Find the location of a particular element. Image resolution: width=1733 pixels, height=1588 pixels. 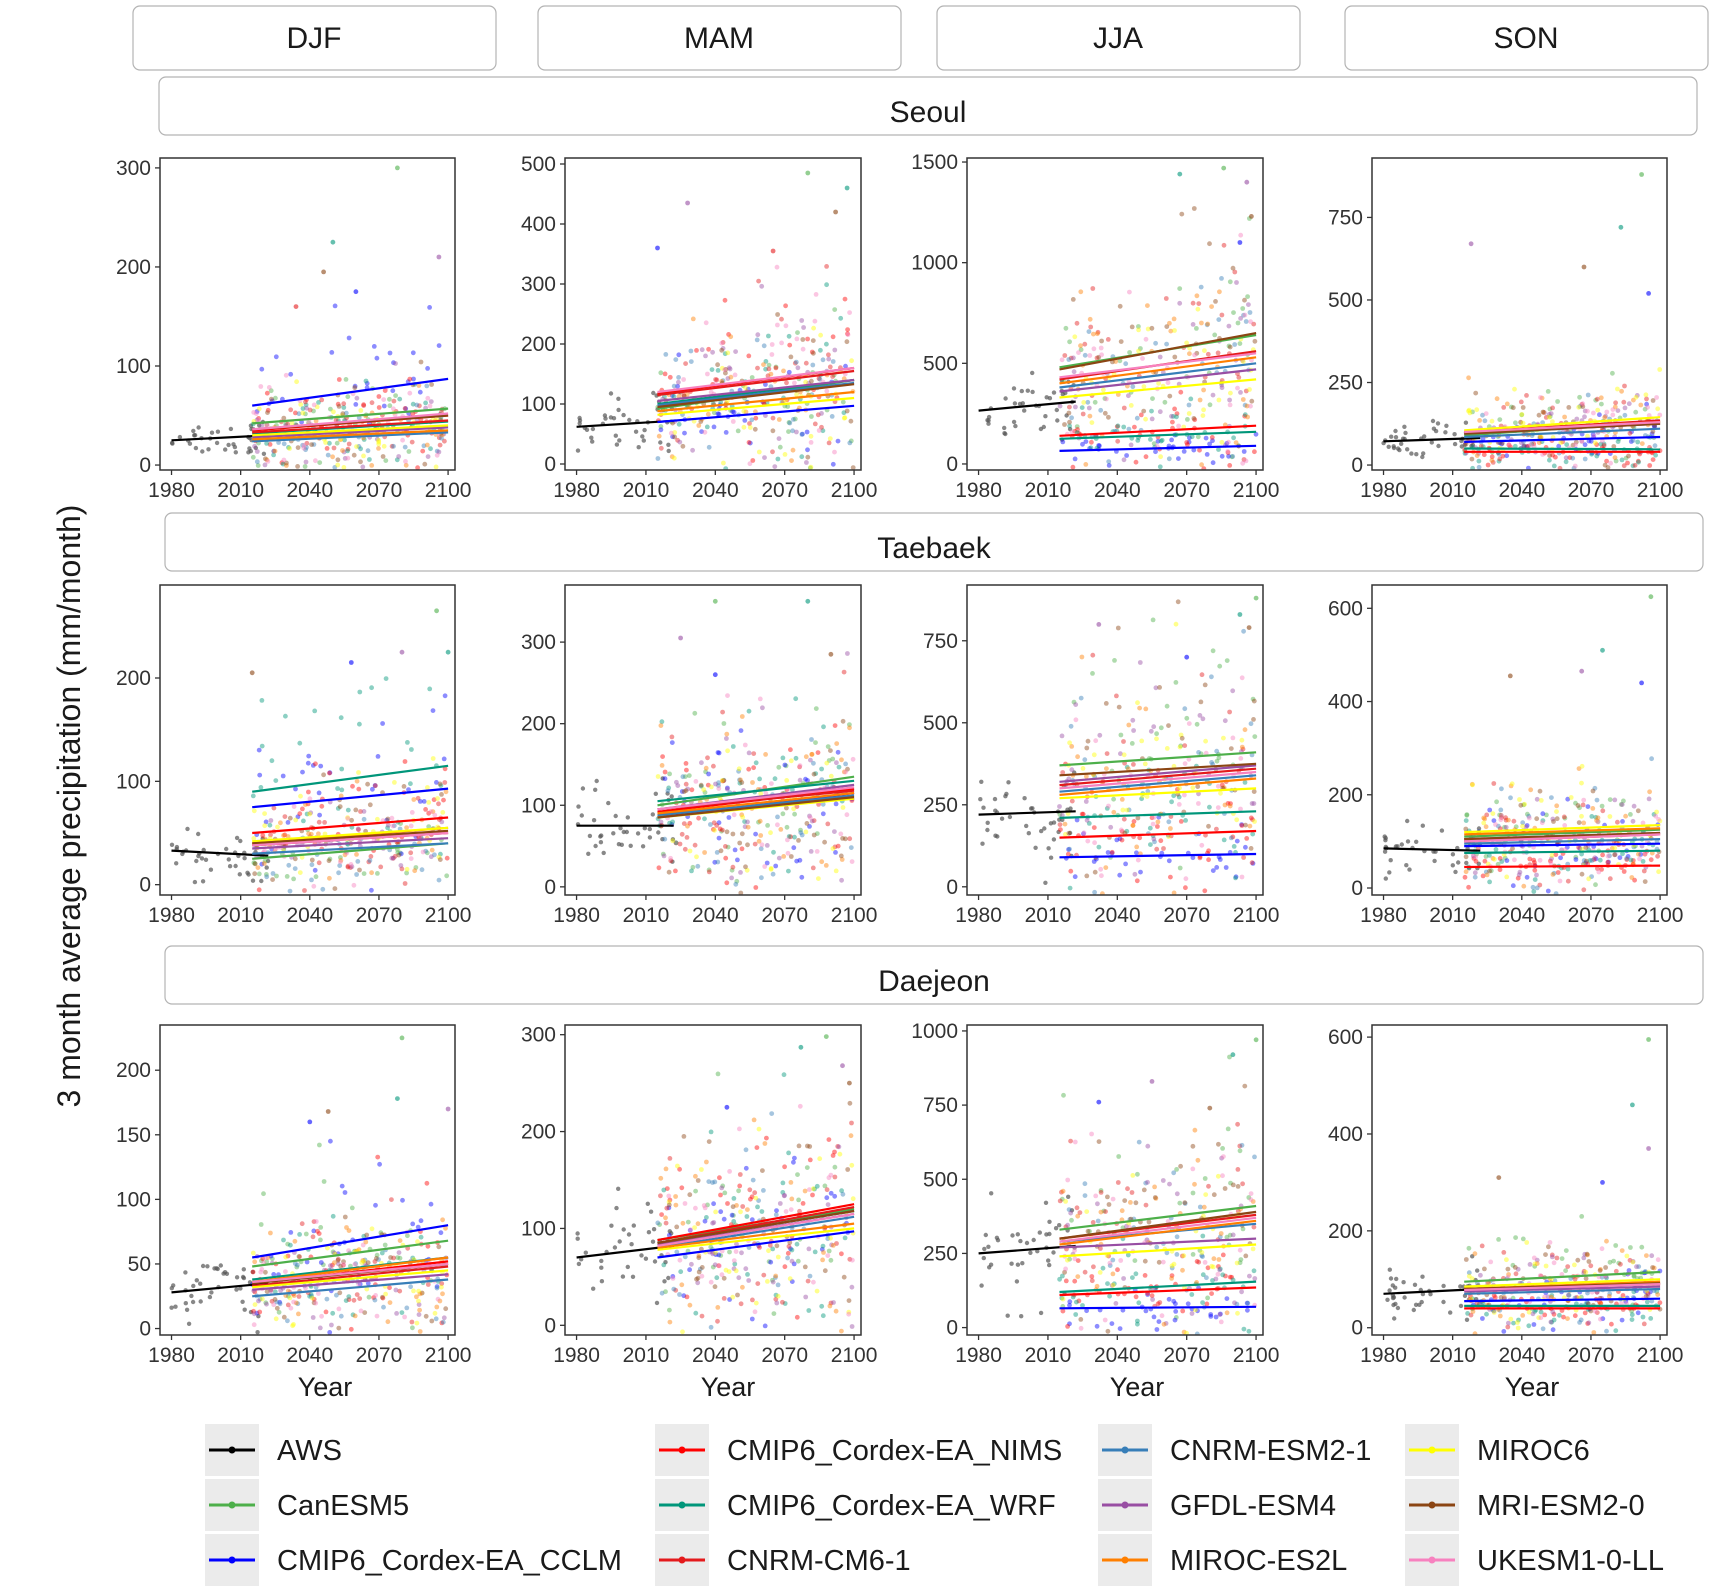

panel-border is located at coordinates (1115, 740).